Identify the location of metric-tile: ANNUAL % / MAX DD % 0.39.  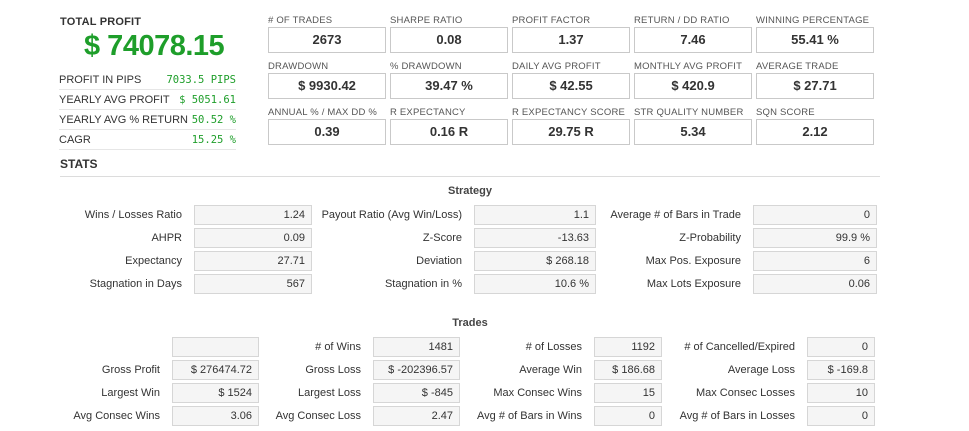
(327, 126).